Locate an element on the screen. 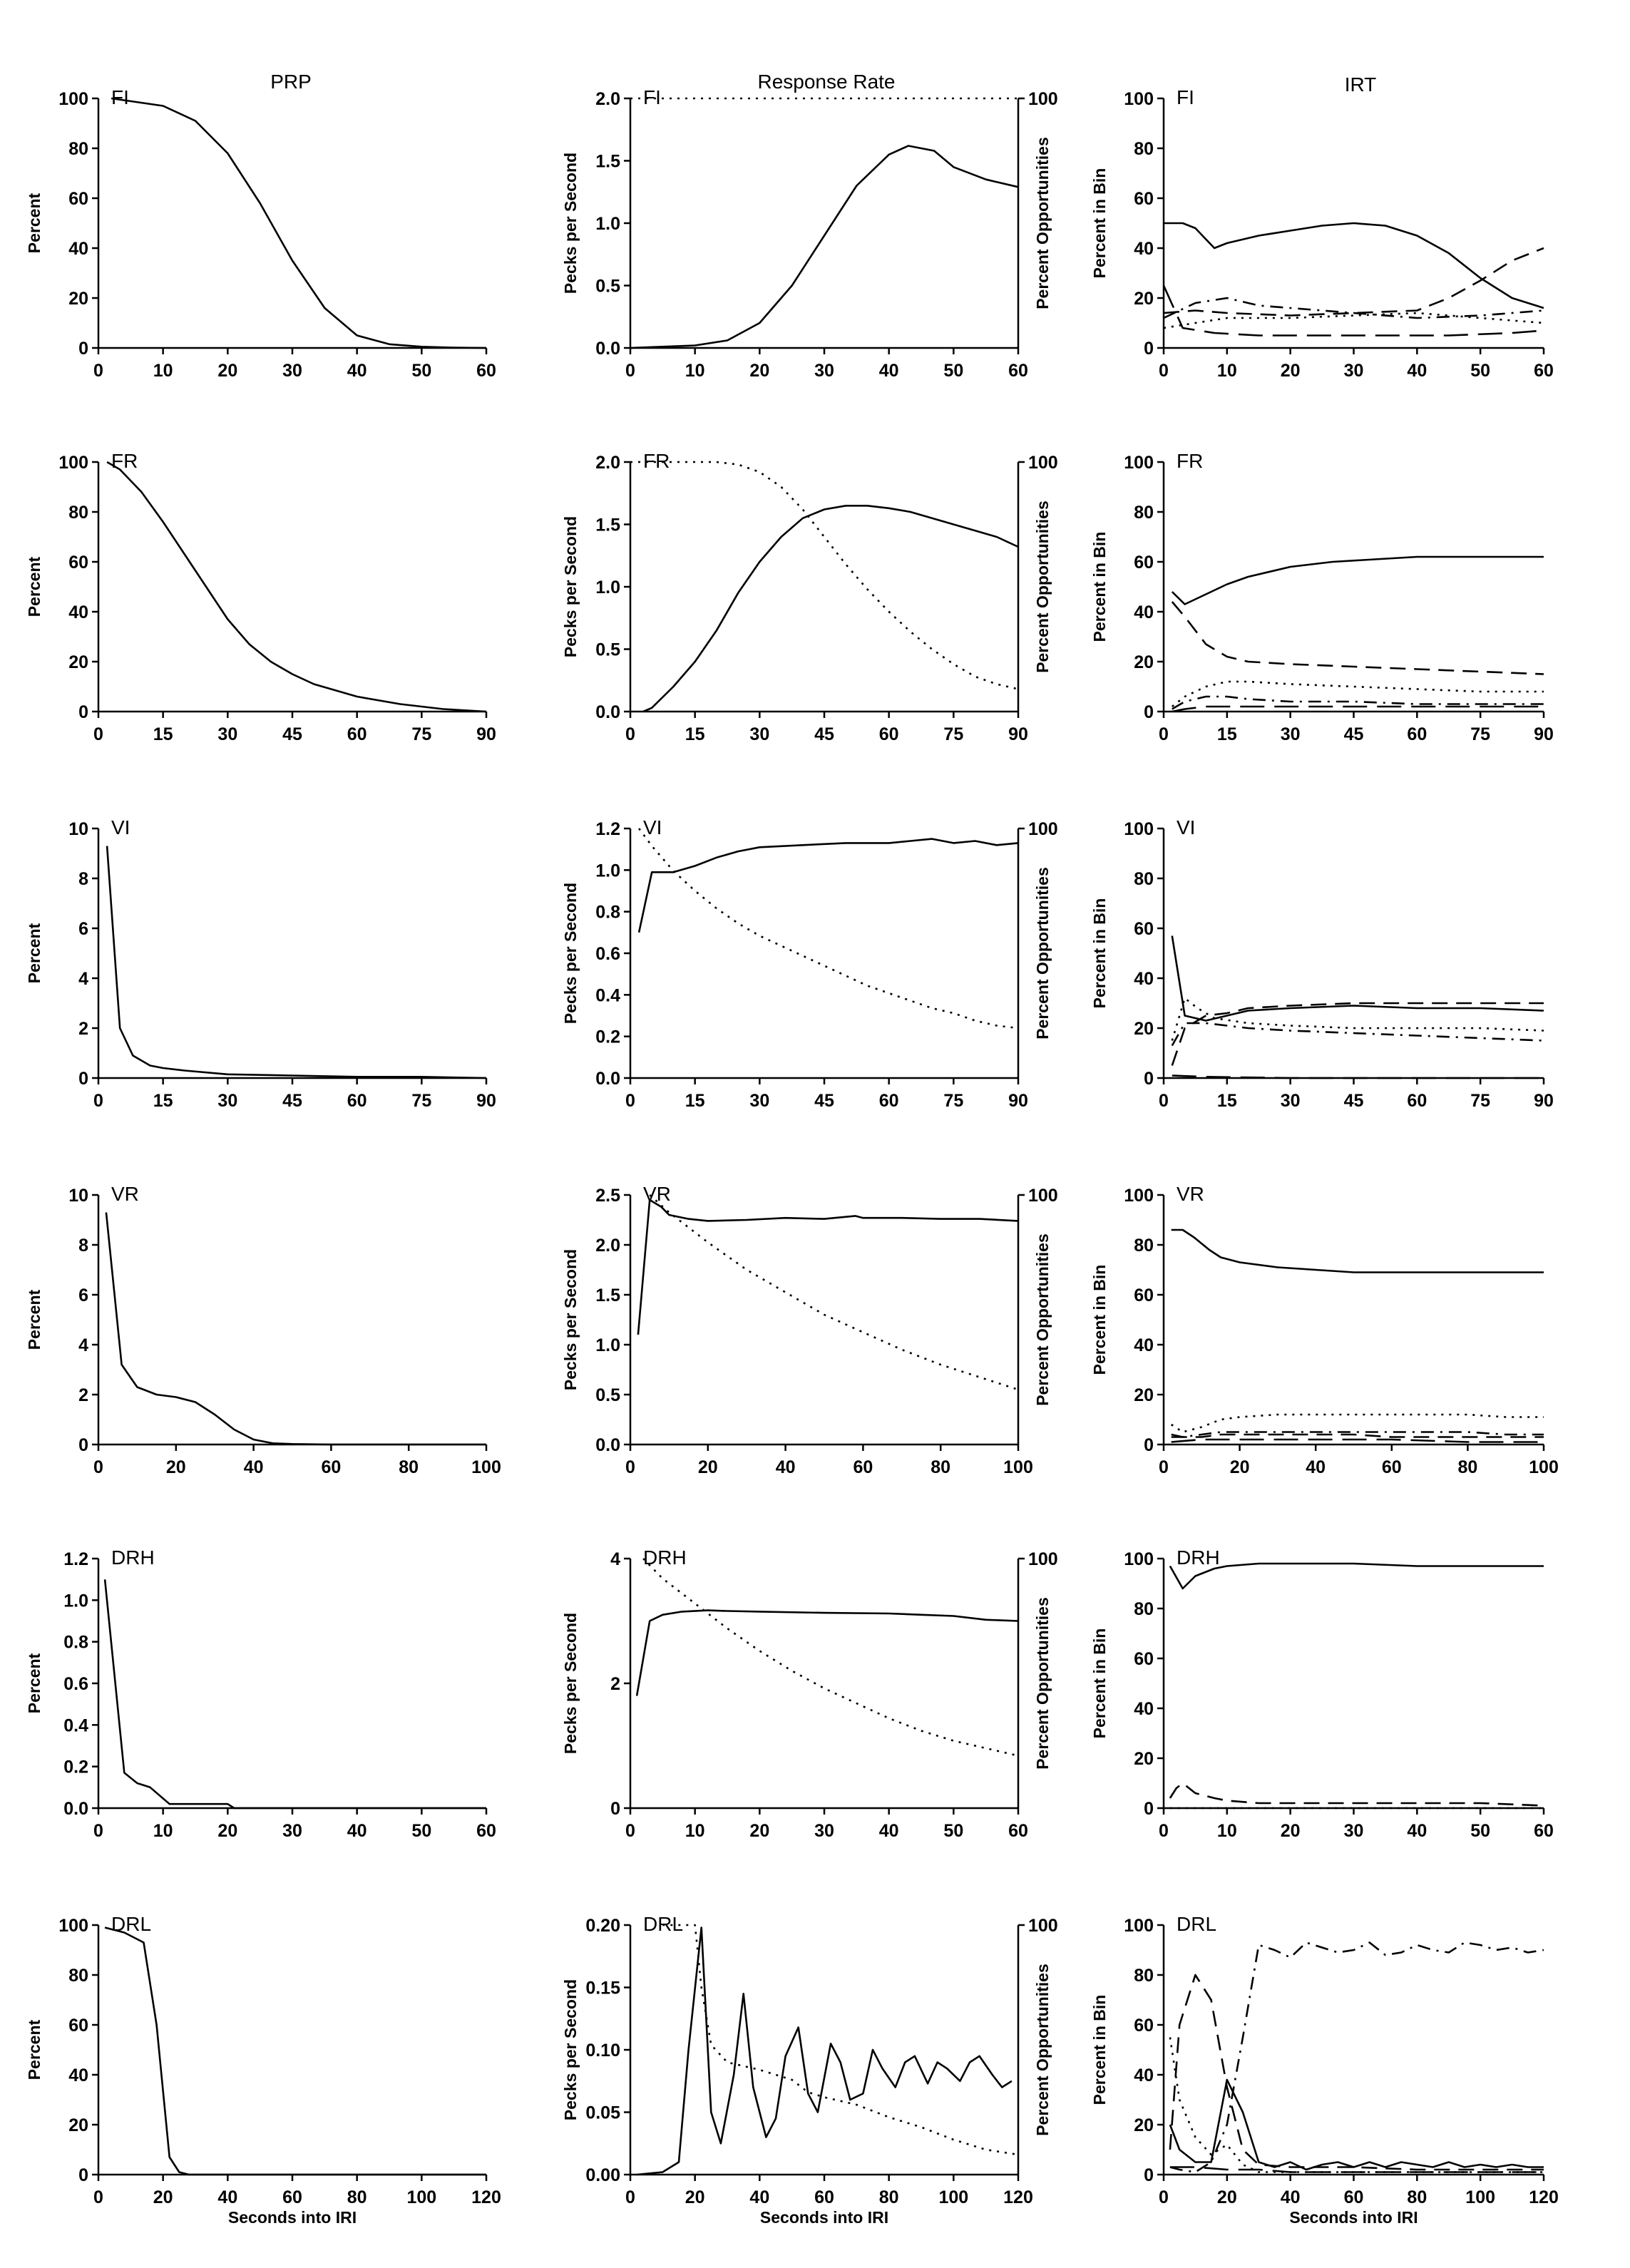 This screenshot has height=2268, width=1630. column-title-response-rate: Response Rate is located at coordinates (826, 82).